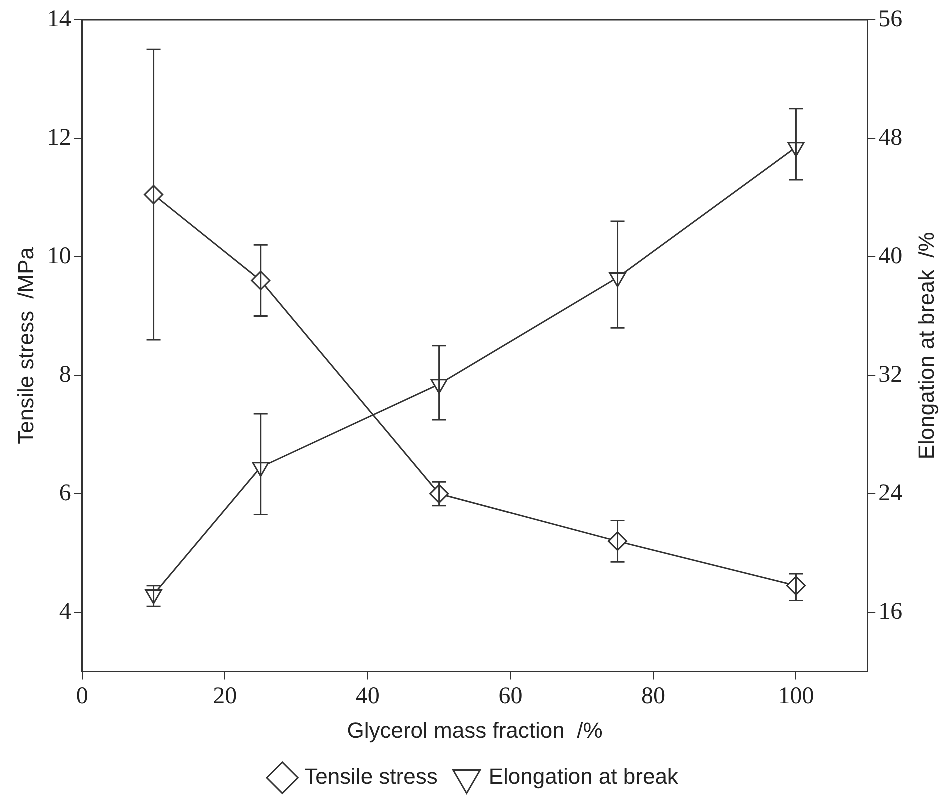 The height and width of the screenshot is (809, 950). Describe the element at coordinates (65, 493) in the screenshot. I see `y-tick-label: 6` at that location.